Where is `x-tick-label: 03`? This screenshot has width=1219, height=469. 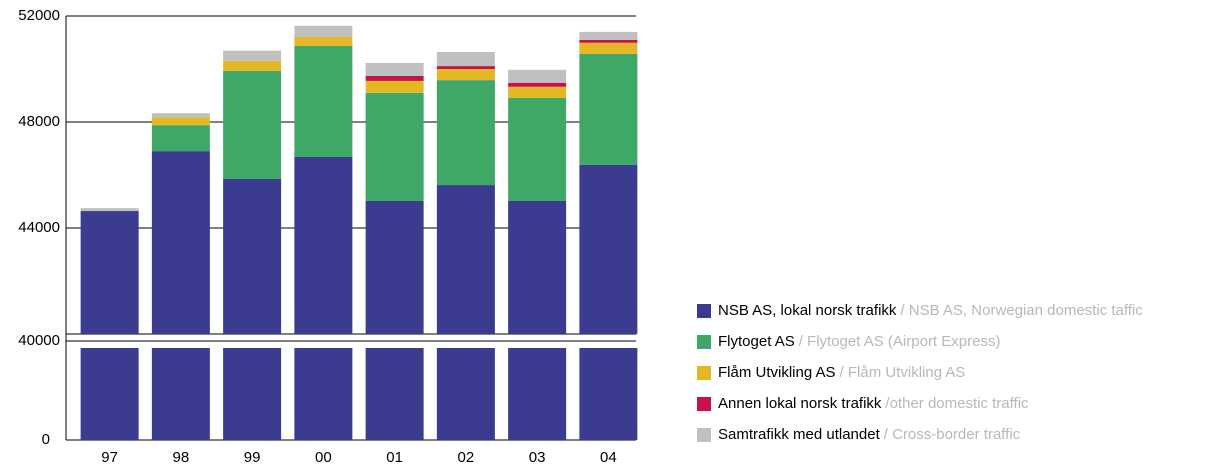 x-tick-label: 03 is located at coordinates (537, 457).